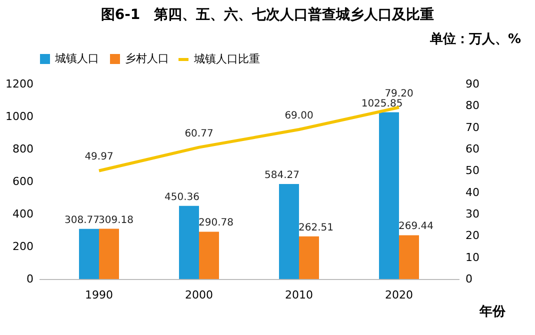 This screenshot has width=535, height=335. Describe the element at coordinates (116, 220) in the screenshot. I see `data-label: 309.18` at that location.